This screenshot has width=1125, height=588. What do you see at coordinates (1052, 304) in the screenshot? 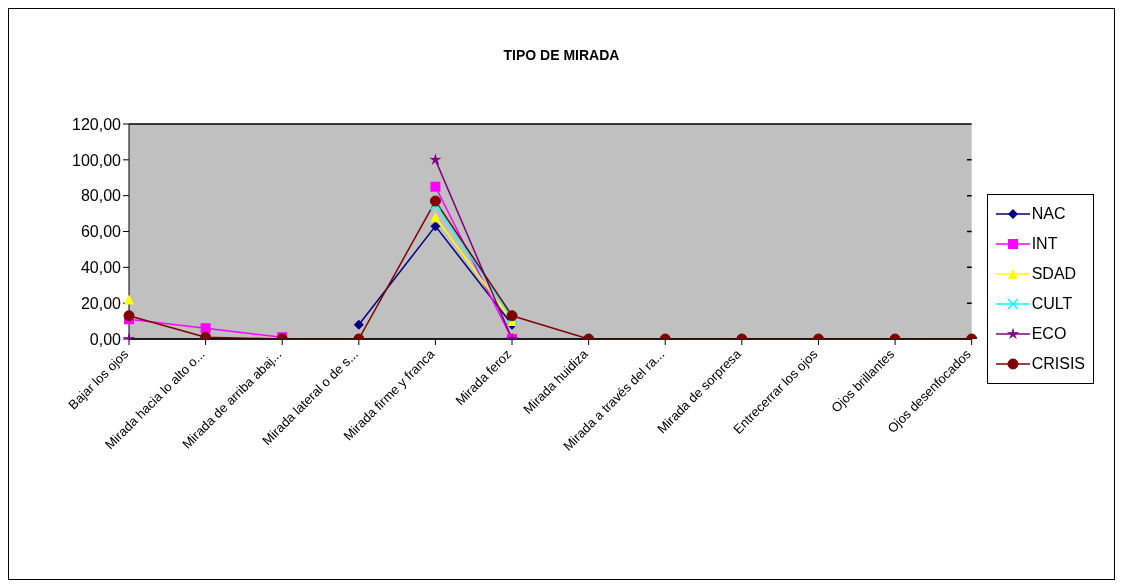
I see `legend-label: CULT` at bounding box center [1052, 304].